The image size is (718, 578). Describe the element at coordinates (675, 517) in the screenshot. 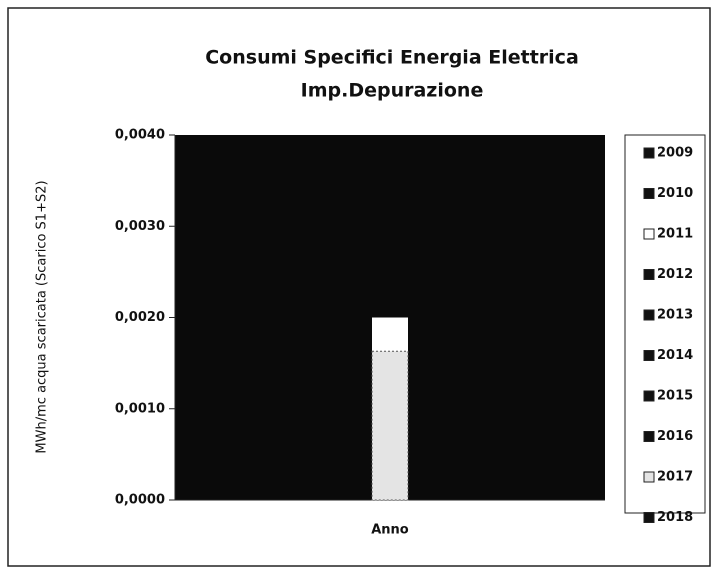

I see `legend-label: 2018` at that location.